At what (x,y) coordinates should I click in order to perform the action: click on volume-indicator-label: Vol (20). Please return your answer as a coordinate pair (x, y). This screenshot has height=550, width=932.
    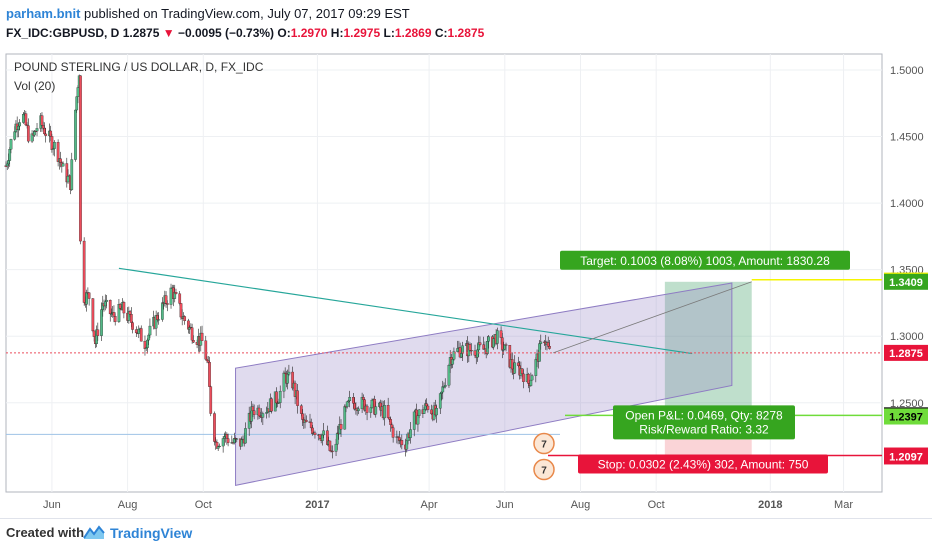
    Looking at the image, I should click on (34, 86).